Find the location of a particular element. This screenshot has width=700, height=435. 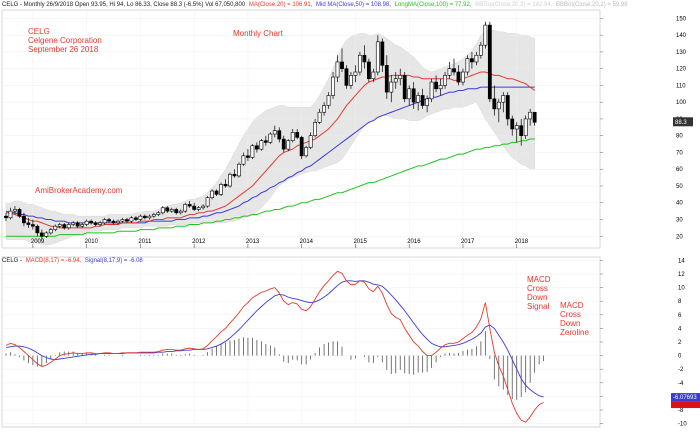

ma20-header: MA(Close,20) = 106.91, is located at coordinates (281, 5).